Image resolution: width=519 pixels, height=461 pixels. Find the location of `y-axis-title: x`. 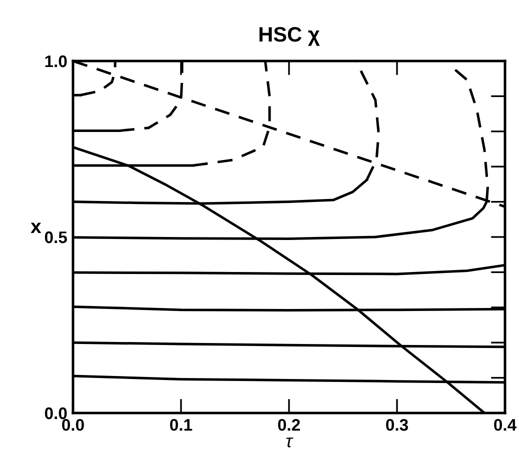

y-axis-title: x is located at coordinates (36, 227).